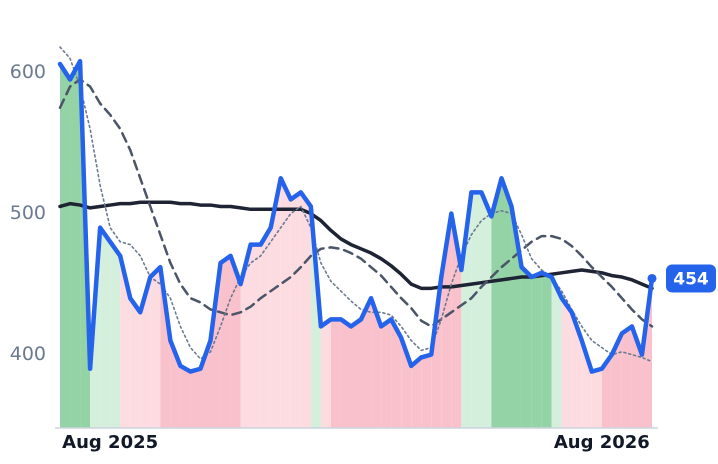  I want to click on x-tick-label: Aug 2026, so click(602, 442).